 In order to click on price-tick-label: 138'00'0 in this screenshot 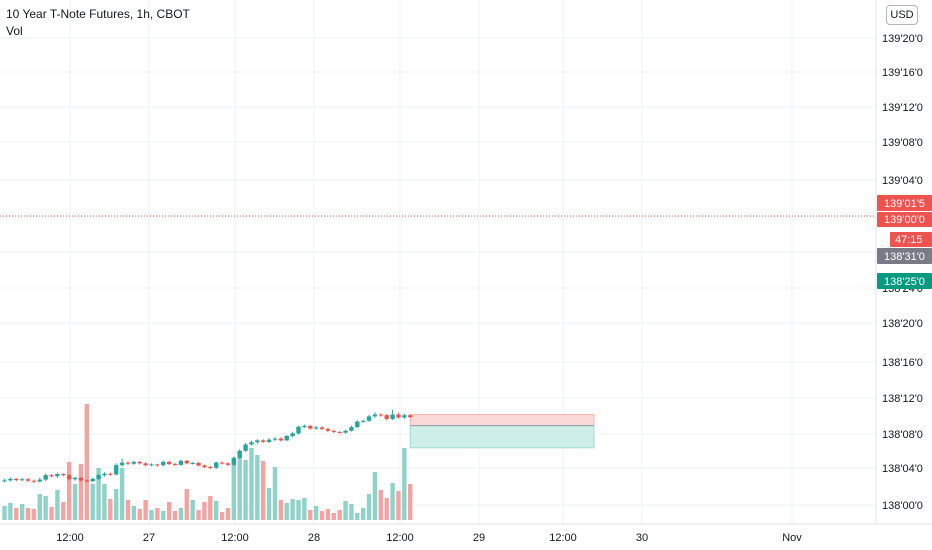, I will do `click(902, 506)`.